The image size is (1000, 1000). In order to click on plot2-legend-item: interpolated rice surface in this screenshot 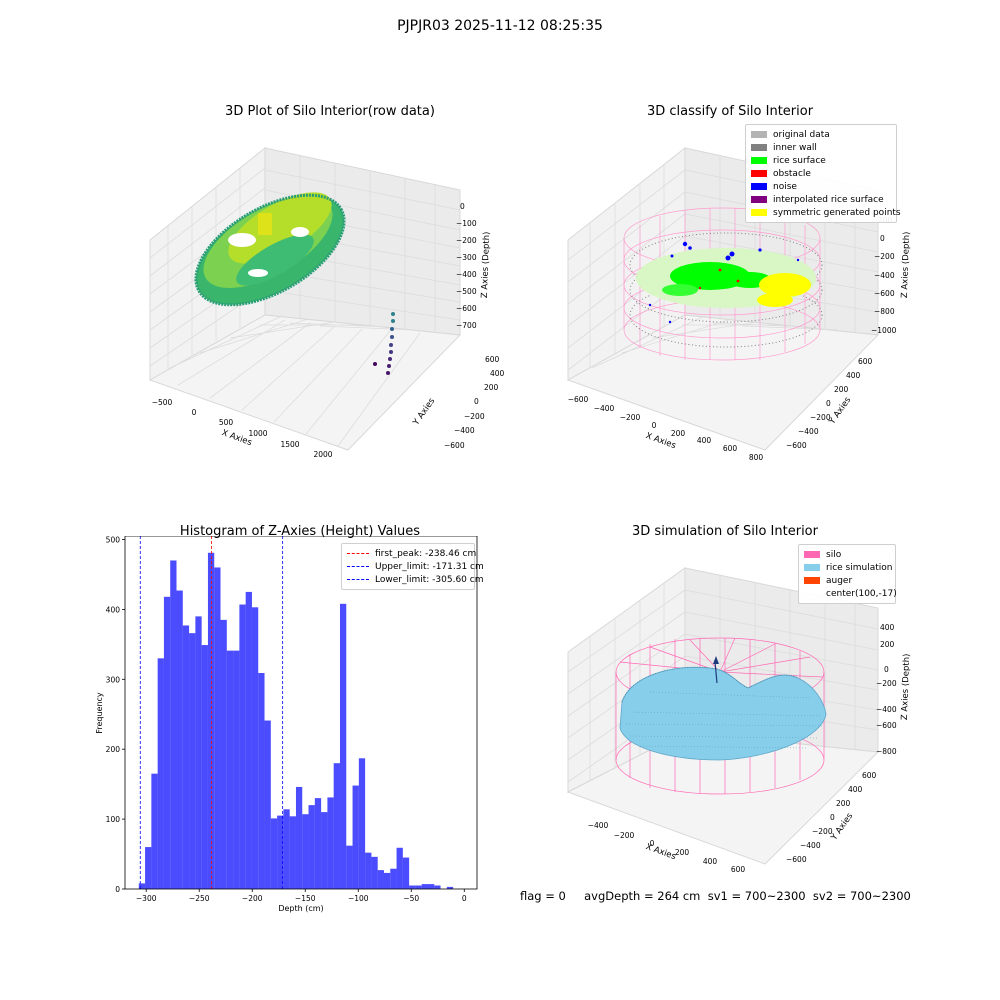, I will do `click(821, 199)`.